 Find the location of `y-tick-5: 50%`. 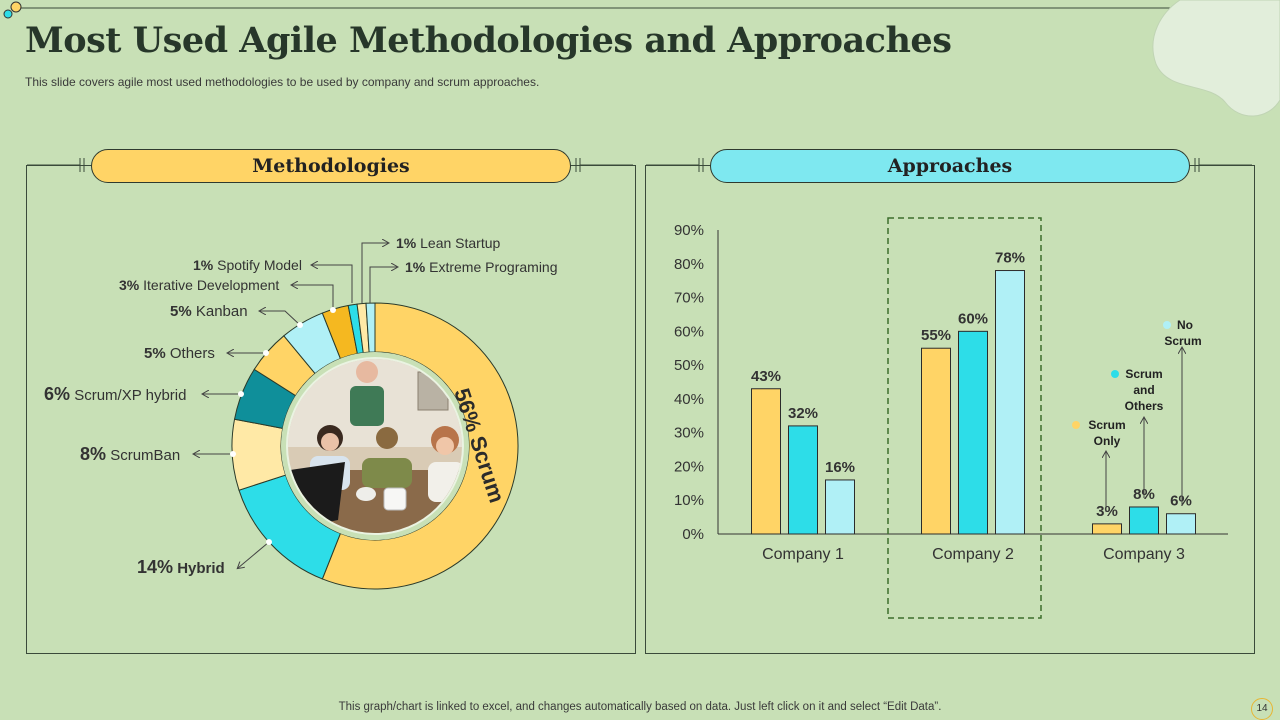

y-tick-5: 50% is located at coordinates (689, 365).